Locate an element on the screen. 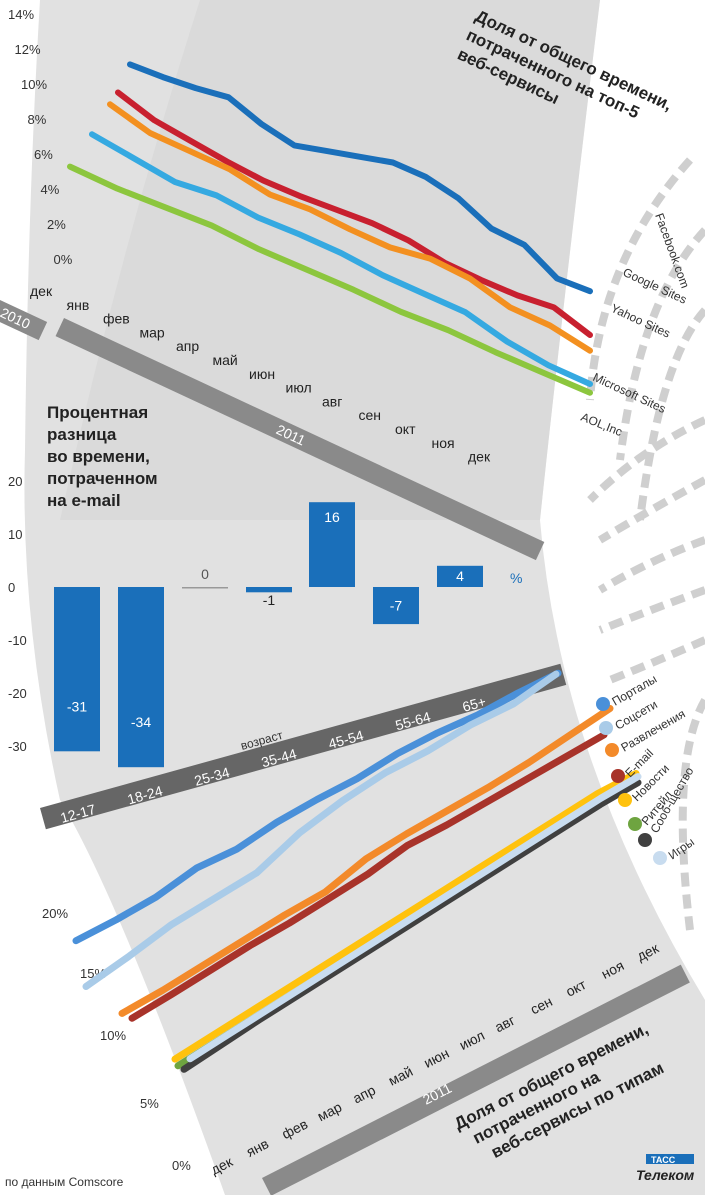  bar-value-label: -34 is located at coordinates (141, 722).